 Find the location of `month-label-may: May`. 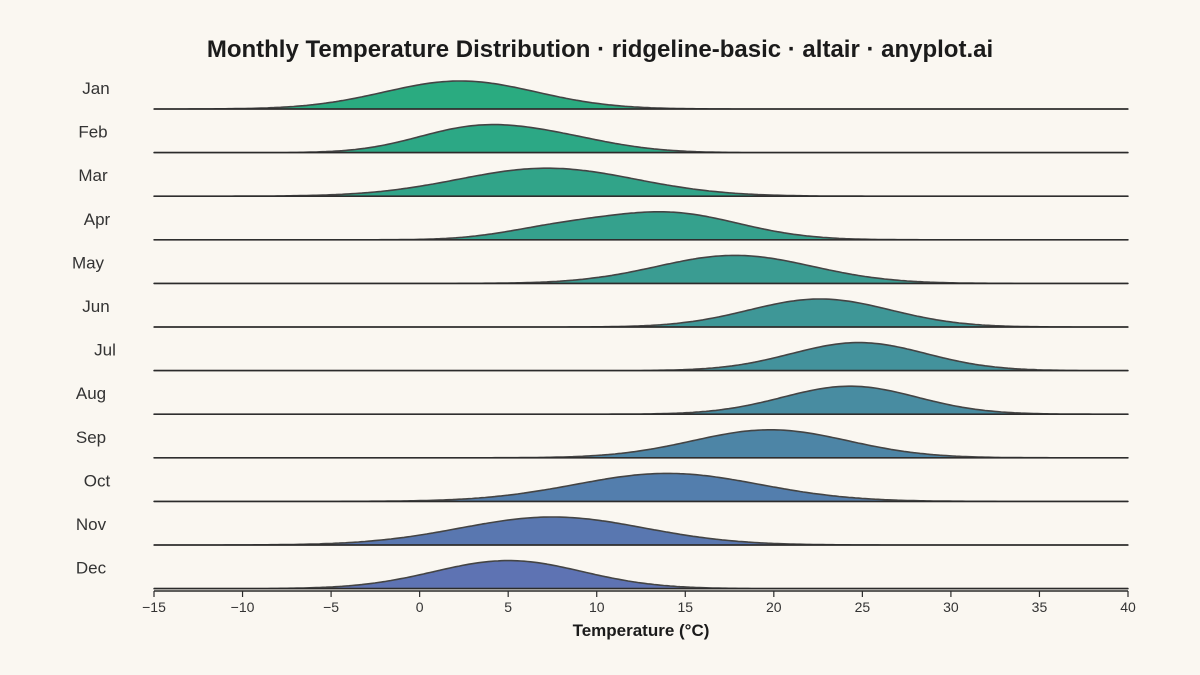

month-label-may: May is located at coordinates (88, 262).